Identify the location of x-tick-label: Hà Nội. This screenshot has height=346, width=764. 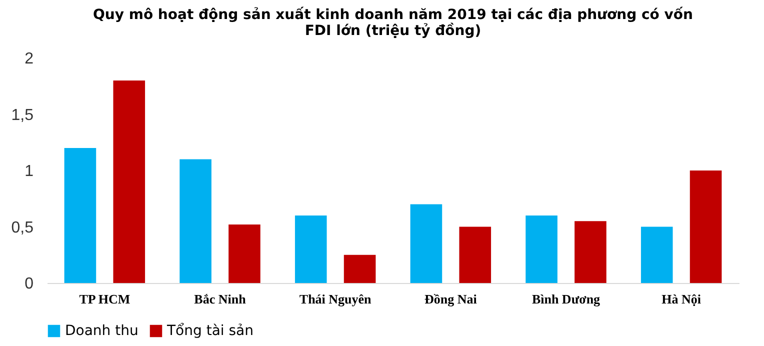
(682, 299).